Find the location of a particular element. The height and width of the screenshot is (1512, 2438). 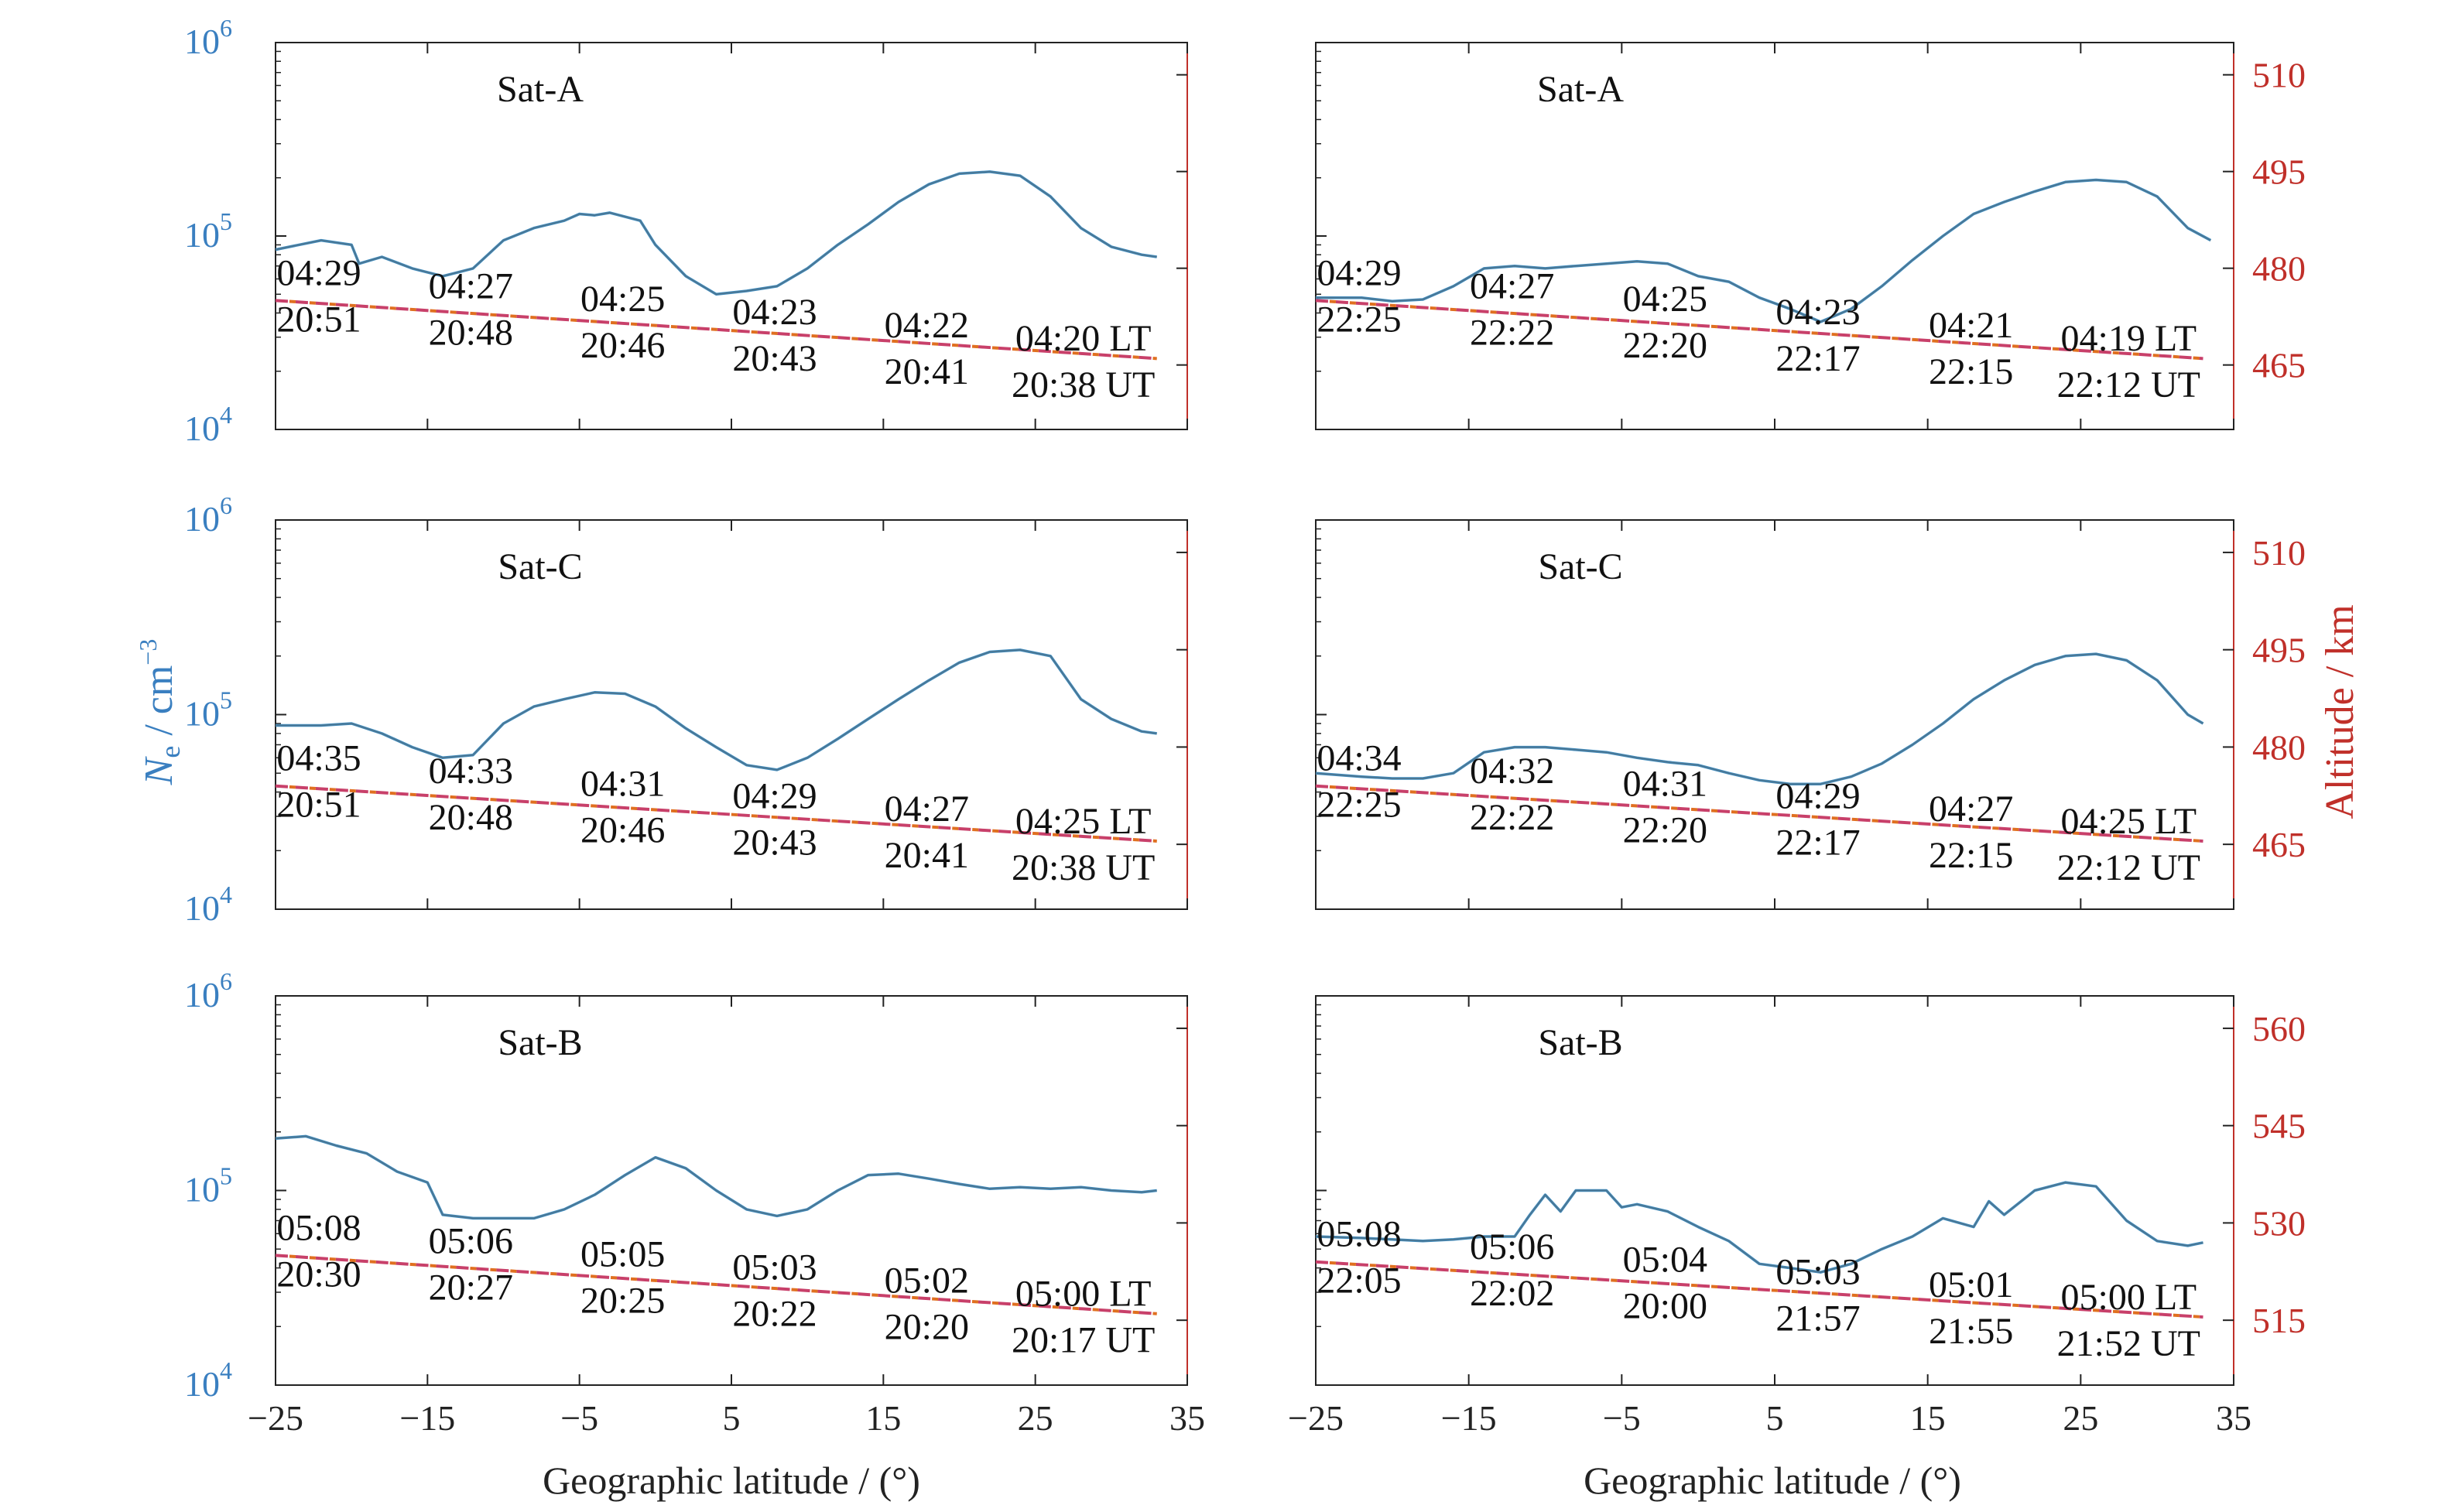

time-label-ut: 20:48 is located at coordinates (471, 332).